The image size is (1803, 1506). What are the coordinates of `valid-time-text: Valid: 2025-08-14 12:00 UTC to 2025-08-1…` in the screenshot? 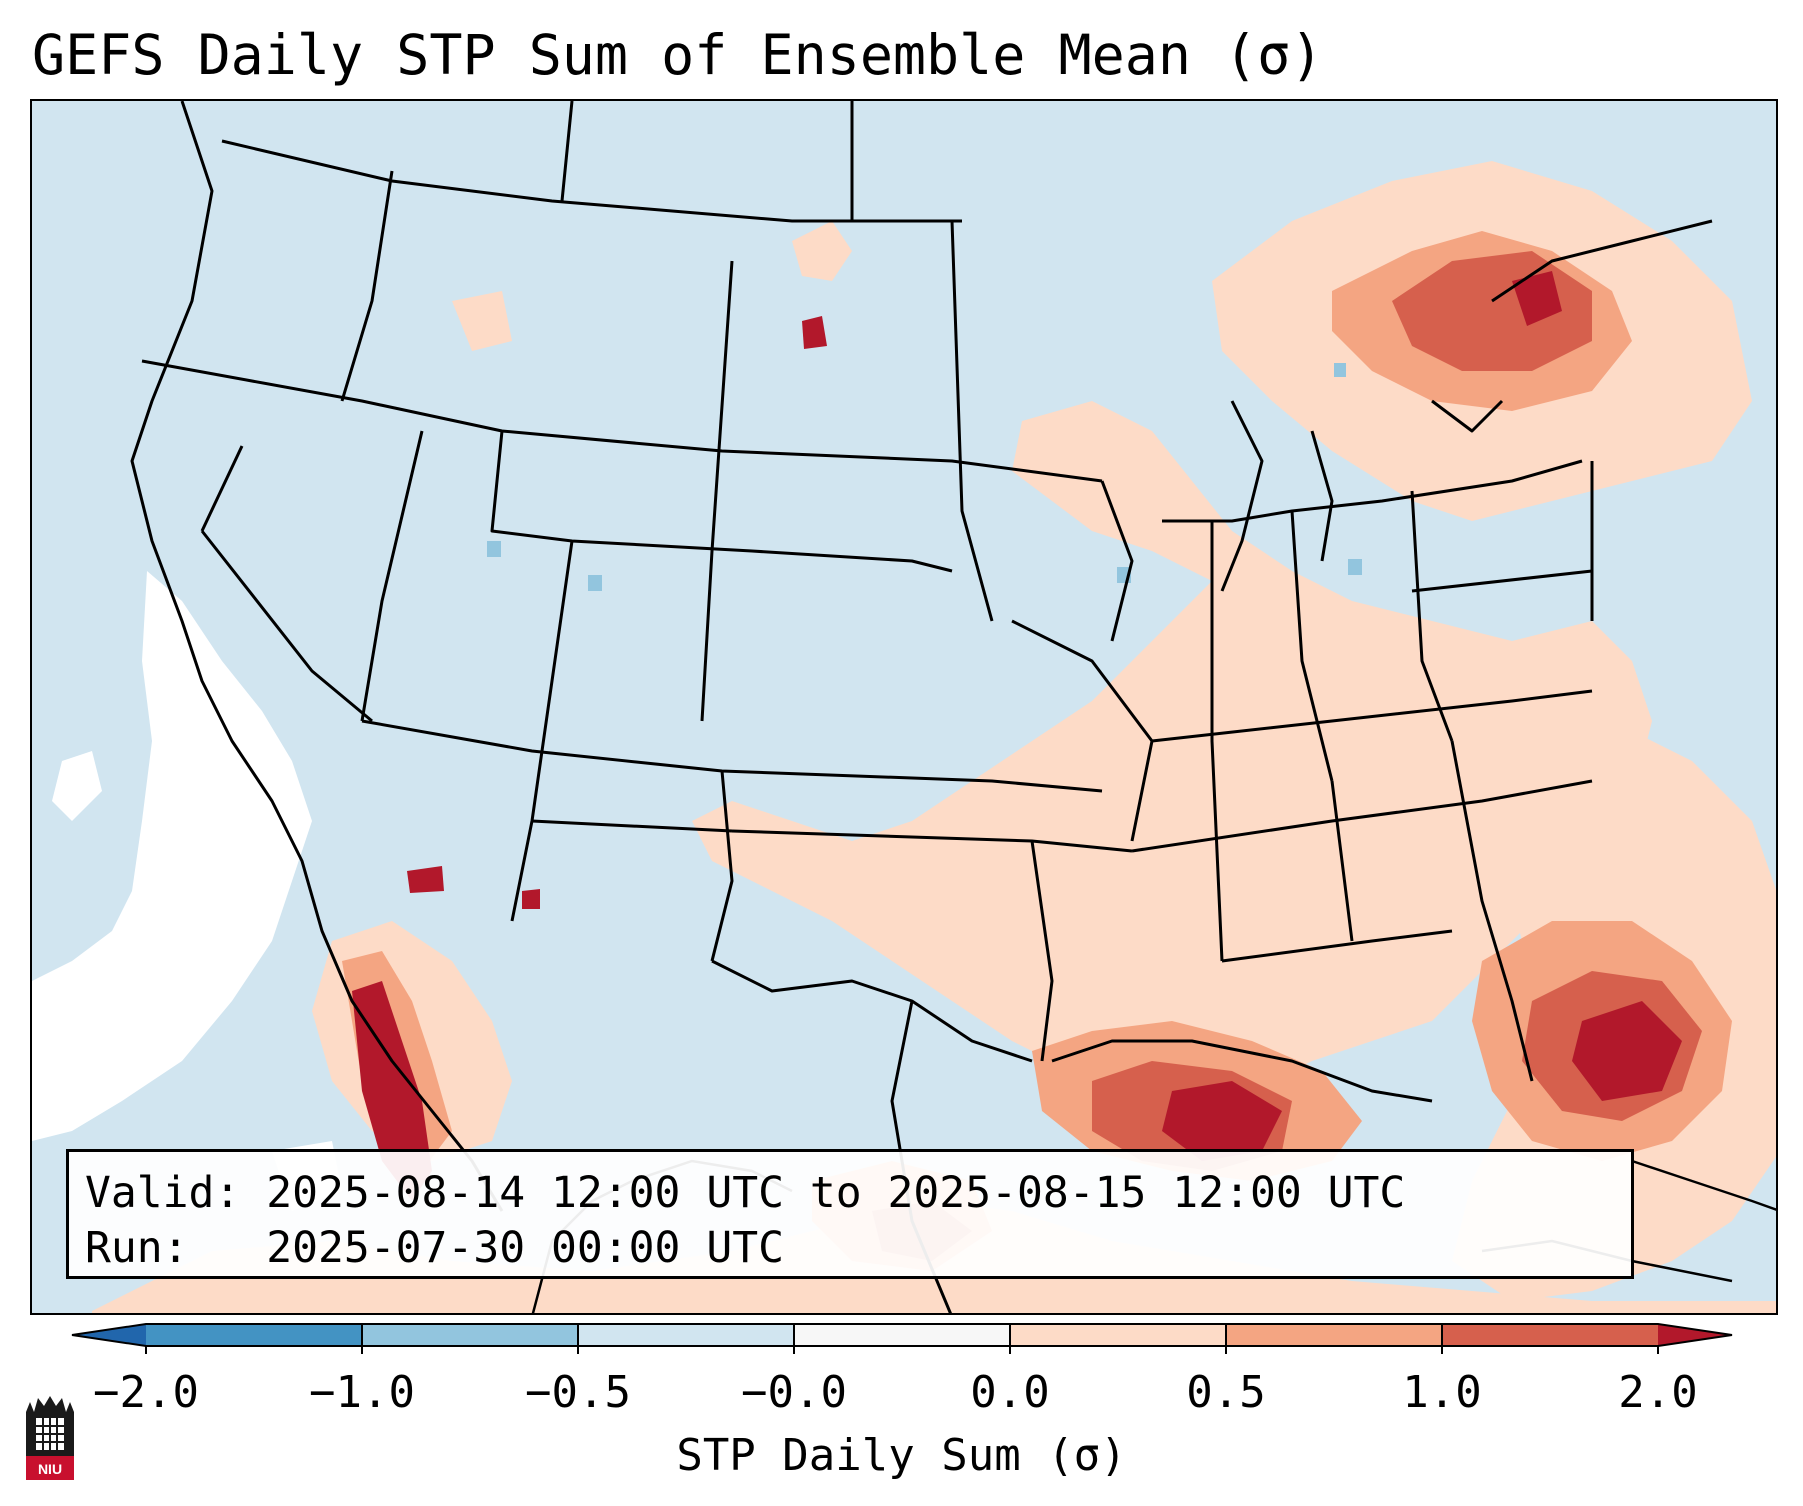 It's located at (745, 1193).